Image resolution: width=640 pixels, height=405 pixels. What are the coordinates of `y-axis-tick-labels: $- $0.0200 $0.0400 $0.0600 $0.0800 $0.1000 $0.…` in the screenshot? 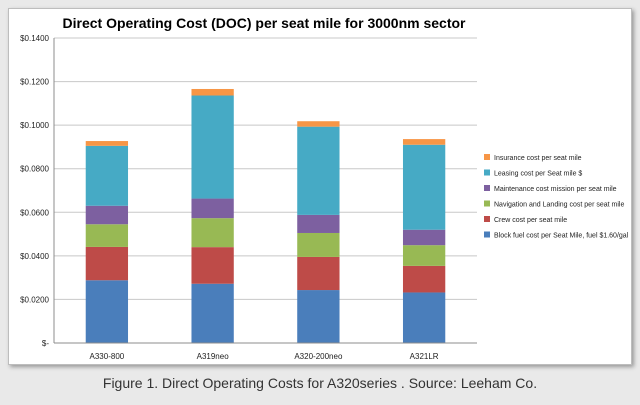 It's located at (34, 191).